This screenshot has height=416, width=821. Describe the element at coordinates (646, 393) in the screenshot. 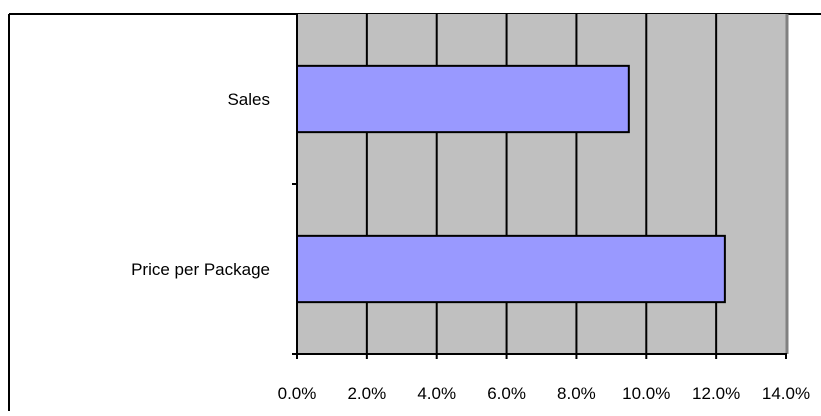

I see `x-tick-label: 10.0%` at that location.